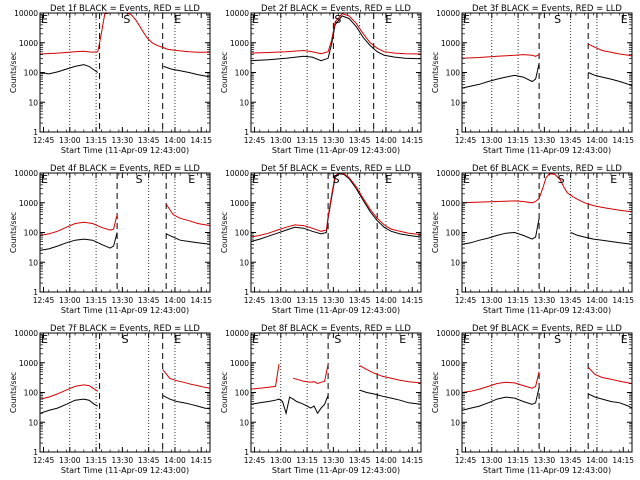 The height and width of the screenshot is (480, 640). I want to click on y-tick-label: 10000, so click(26, 333).